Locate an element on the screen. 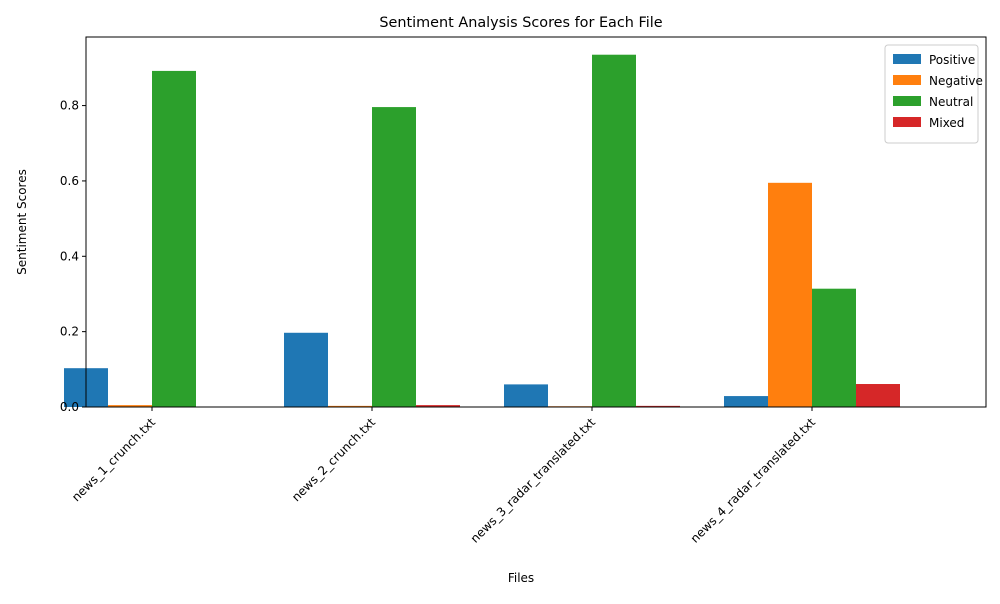 The height and width of the screenshot is (604, 1000). legend-label-neutral: Neutral is located at coordinates (951, 102).